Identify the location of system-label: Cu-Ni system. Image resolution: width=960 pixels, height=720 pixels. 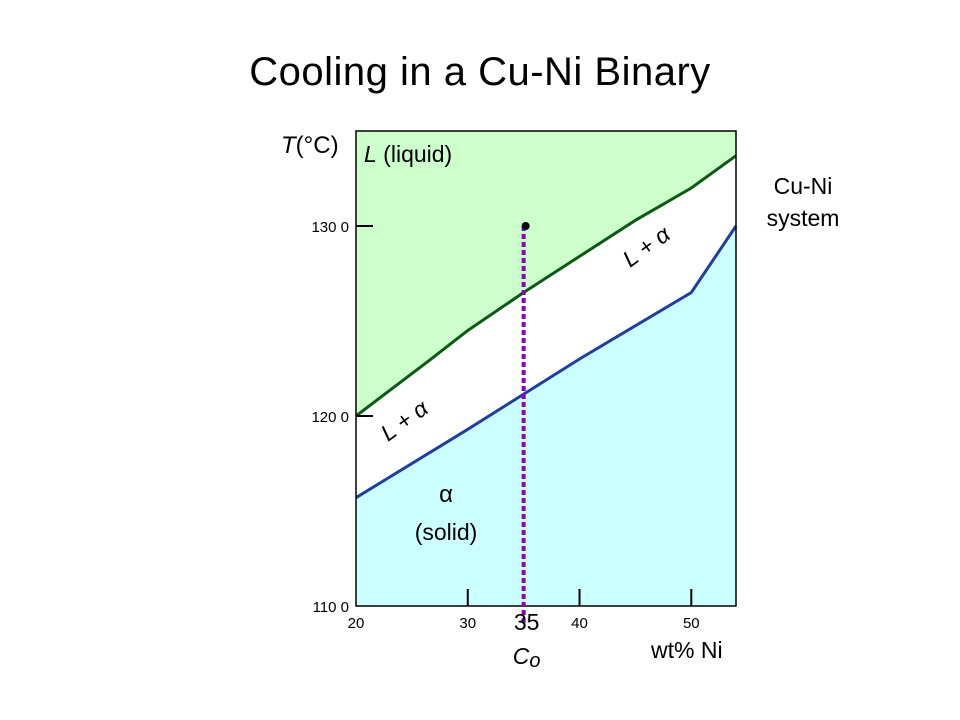
(803, 202).